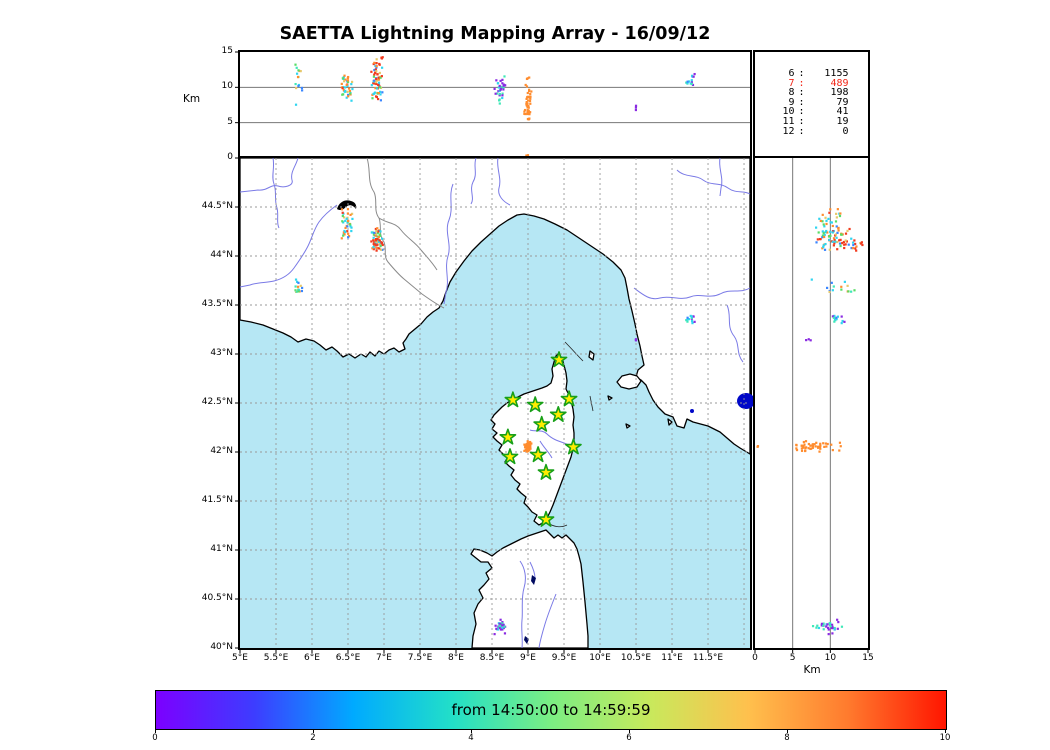 Image resolution: width=1050 pixels, height=750 pixels. I want to click on lon-tick-label: 8.5°E, so click(492, 658).